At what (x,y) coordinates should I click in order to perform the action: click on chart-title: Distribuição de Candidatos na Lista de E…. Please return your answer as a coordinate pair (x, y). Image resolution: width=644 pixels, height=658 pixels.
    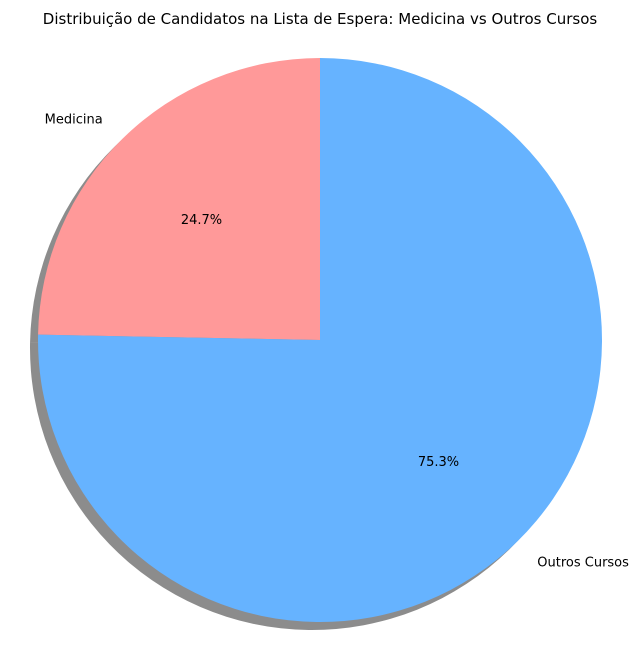
    Looking at the image, I should click on (320, 19).